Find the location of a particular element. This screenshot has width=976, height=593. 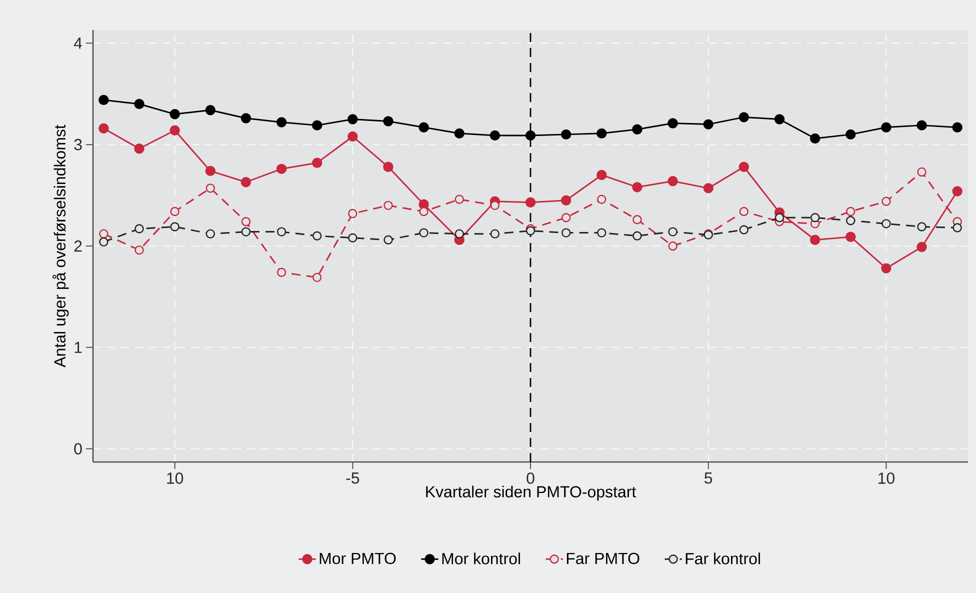

legend-label: Far kontrol is located at coordinates (723, 558).